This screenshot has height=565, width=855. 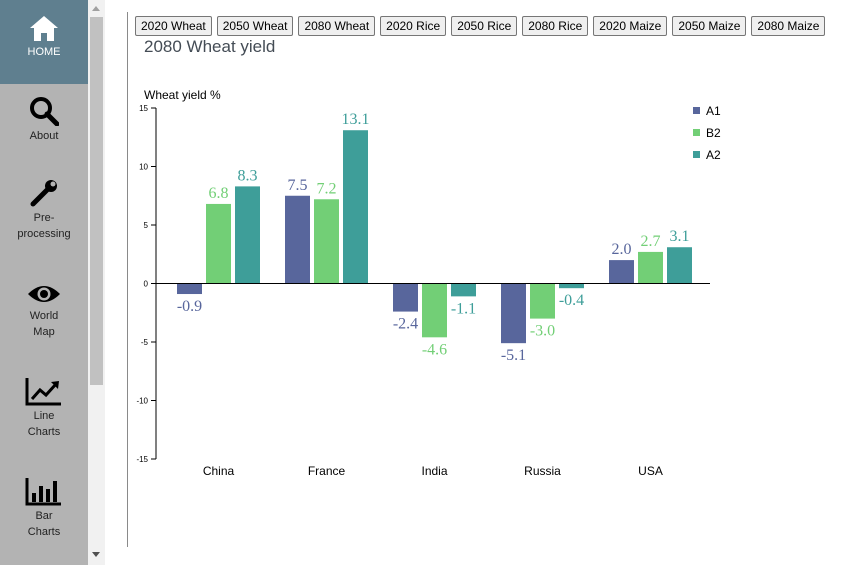 What do you see at coordinates (696, 132) in the screenshot?
I see `legend-swatch-B2` at bounding box center [696, 132].